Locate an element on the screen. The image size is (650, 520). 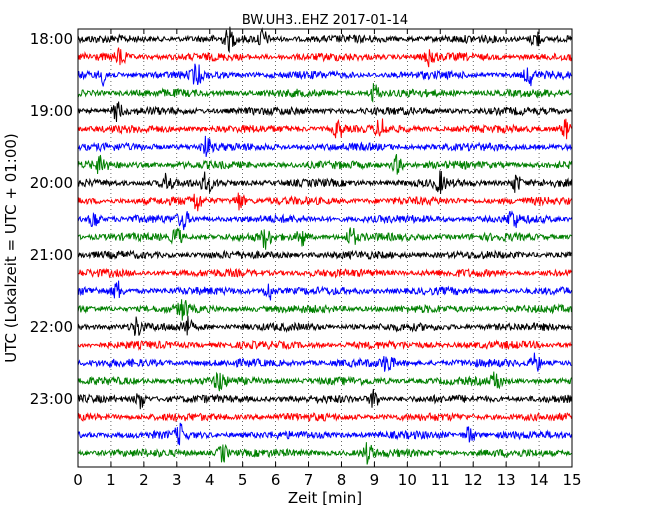
x-tick-label: 14 is located at coordinates (539, 480).